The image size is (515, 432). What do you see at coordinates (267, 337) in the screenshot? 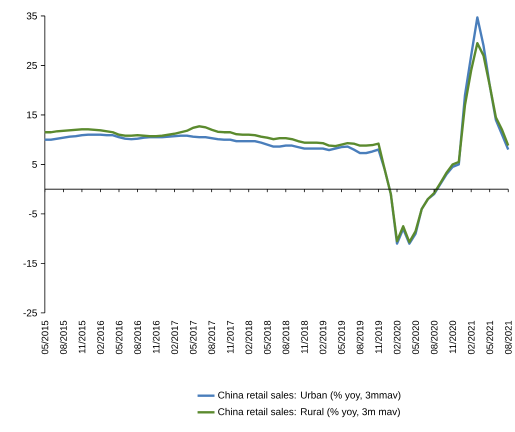
I see `x-tick-label: 05/2018` at bounding box center [267, 337].